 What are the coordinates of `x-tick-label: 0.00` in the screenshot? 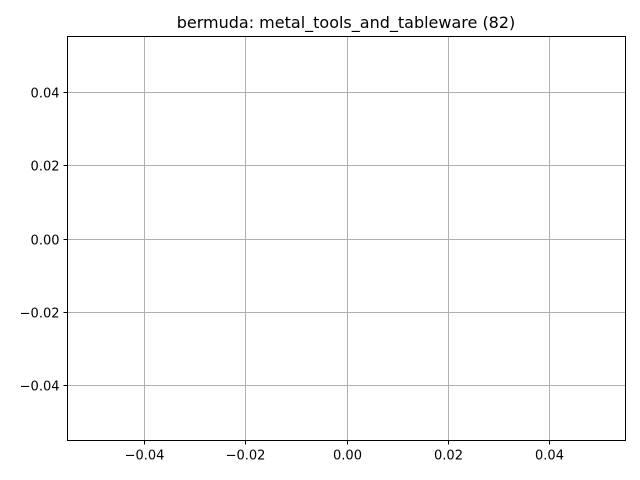 It's located at (347, 456).